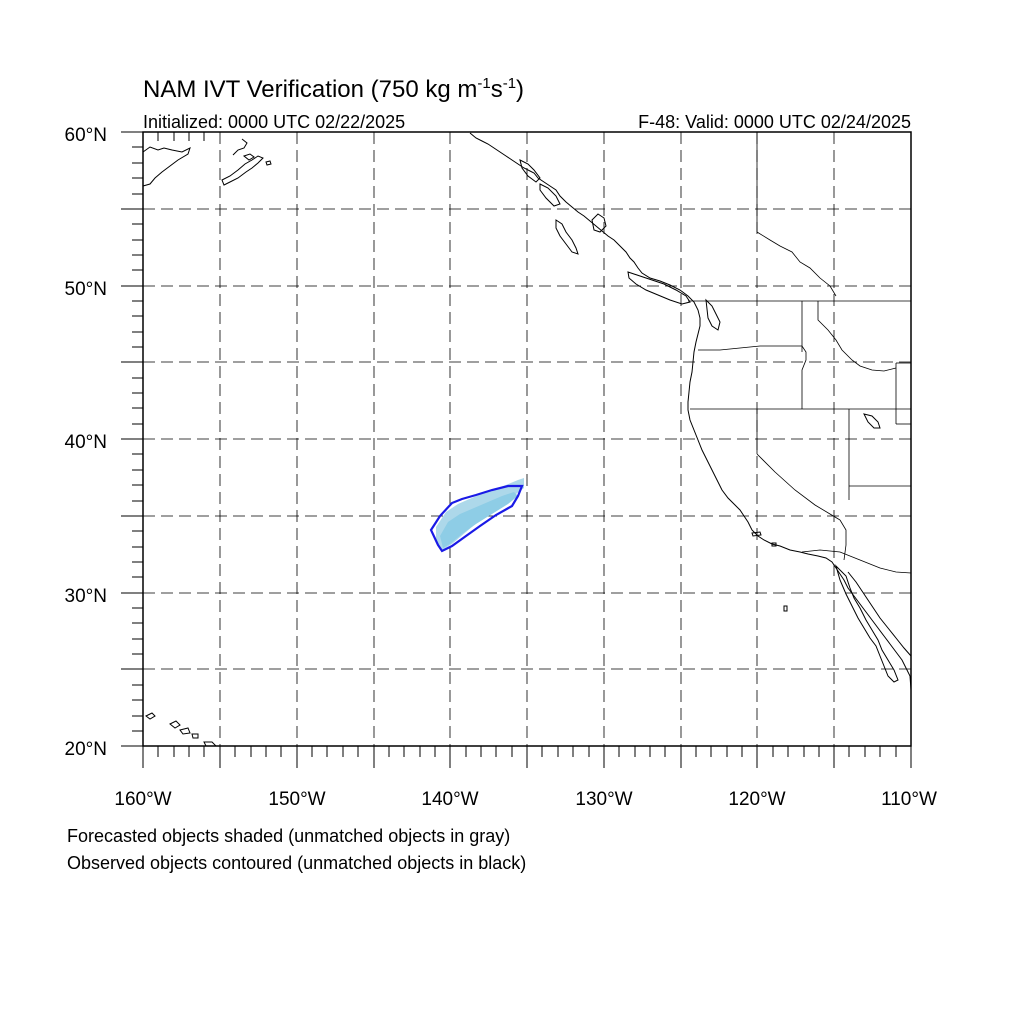 The image size is (1024, 1024). What do you see at coordinates (774, 122) in the screenshot?
I see `valid-time: F-48: Valid: 0000 UTC 02/24/2025` at bounding box center [774, 122].